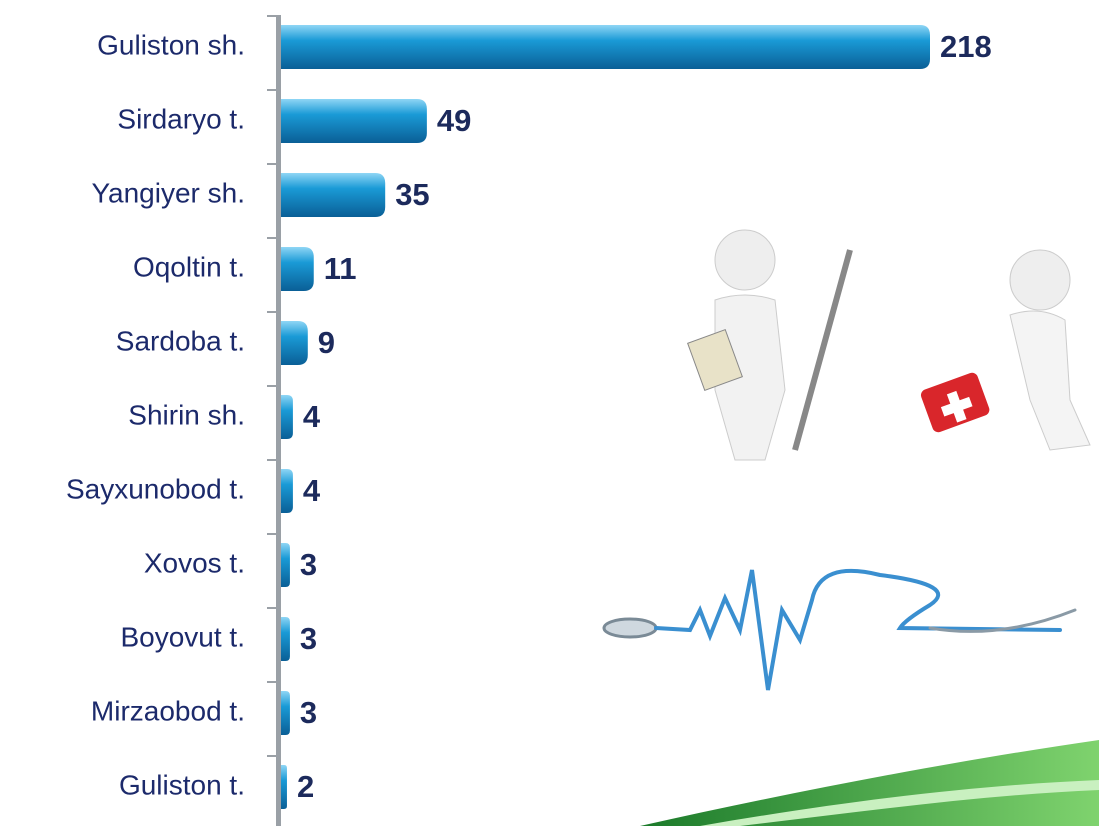 This screenshot has width=1099, height=826. What do you see at coordinates (305, 786) in the screenshot?
I see `value-label: 2` at bounding box center [305, 786].